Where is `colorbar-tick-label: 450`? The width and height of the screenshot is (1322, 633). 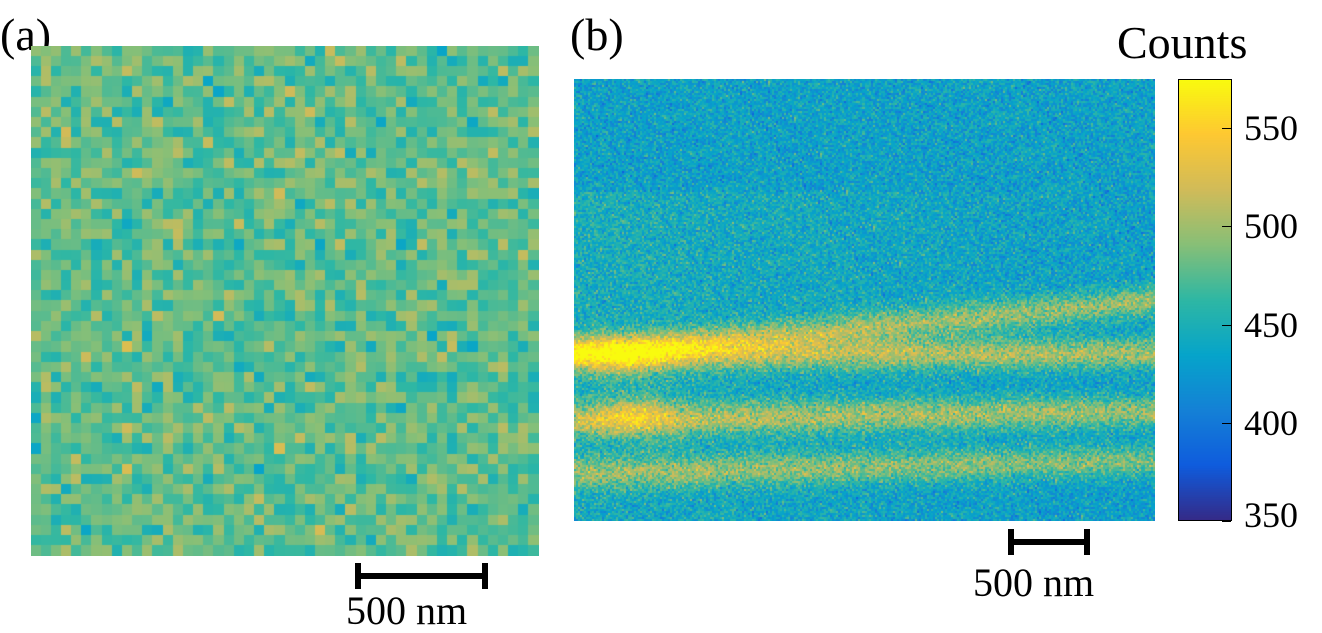 colorbar-tick-label: 450 is located at coordinates (1271, 324).